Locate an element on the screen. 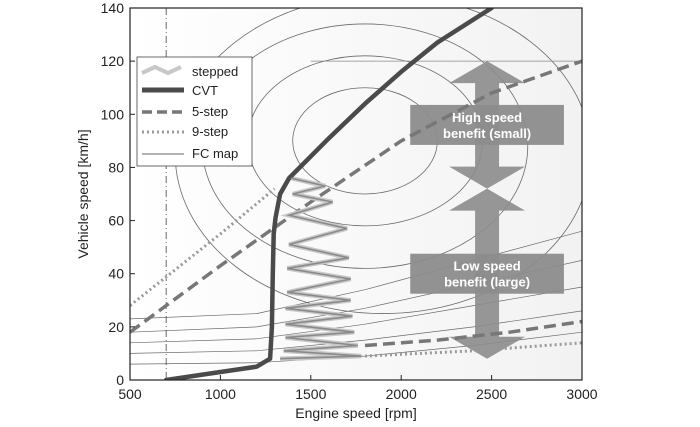 Image resolution: width=700 pixels, height=427 pixels. y-tick-label: 40 is located at coordinates (116, 274).